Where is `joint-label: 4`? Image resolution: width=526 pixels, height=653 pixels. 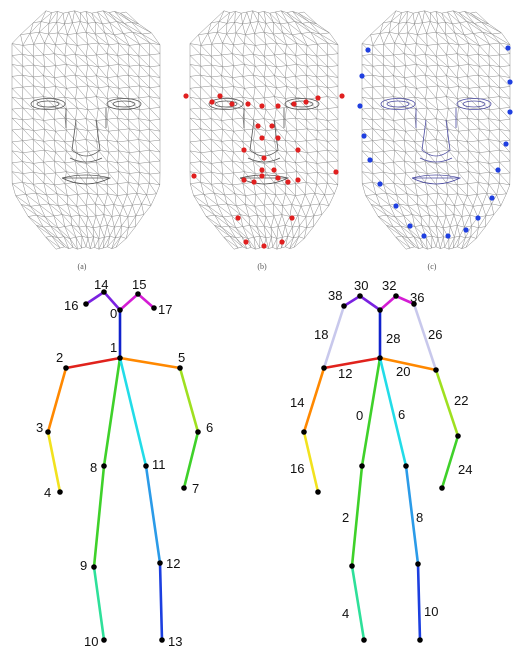 joint-label: 4 is located at coordinates (47, 492).